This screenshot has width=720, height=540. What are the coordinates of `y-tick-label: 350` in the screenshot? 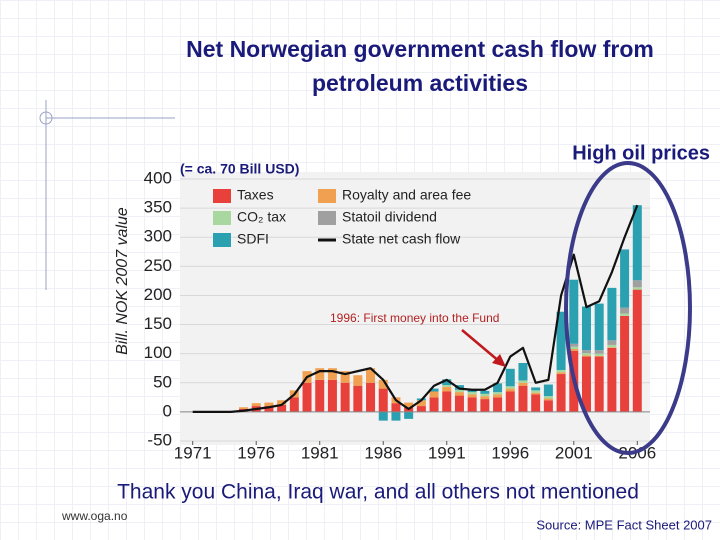 It's located at (158, 207).